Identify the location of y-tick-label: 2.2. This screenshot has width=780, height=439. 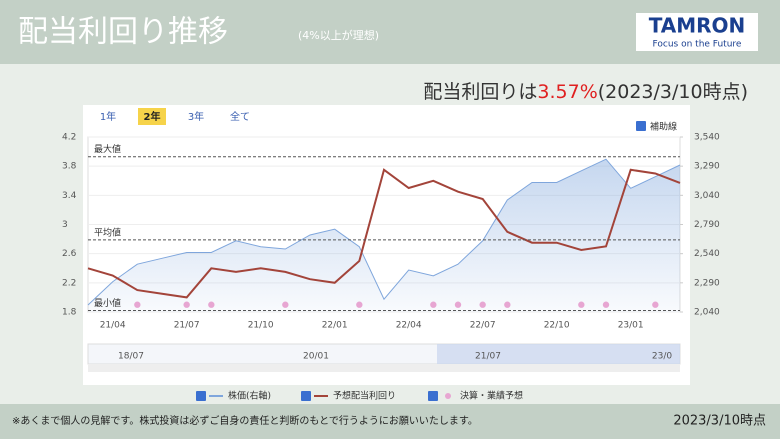
(69, 283).